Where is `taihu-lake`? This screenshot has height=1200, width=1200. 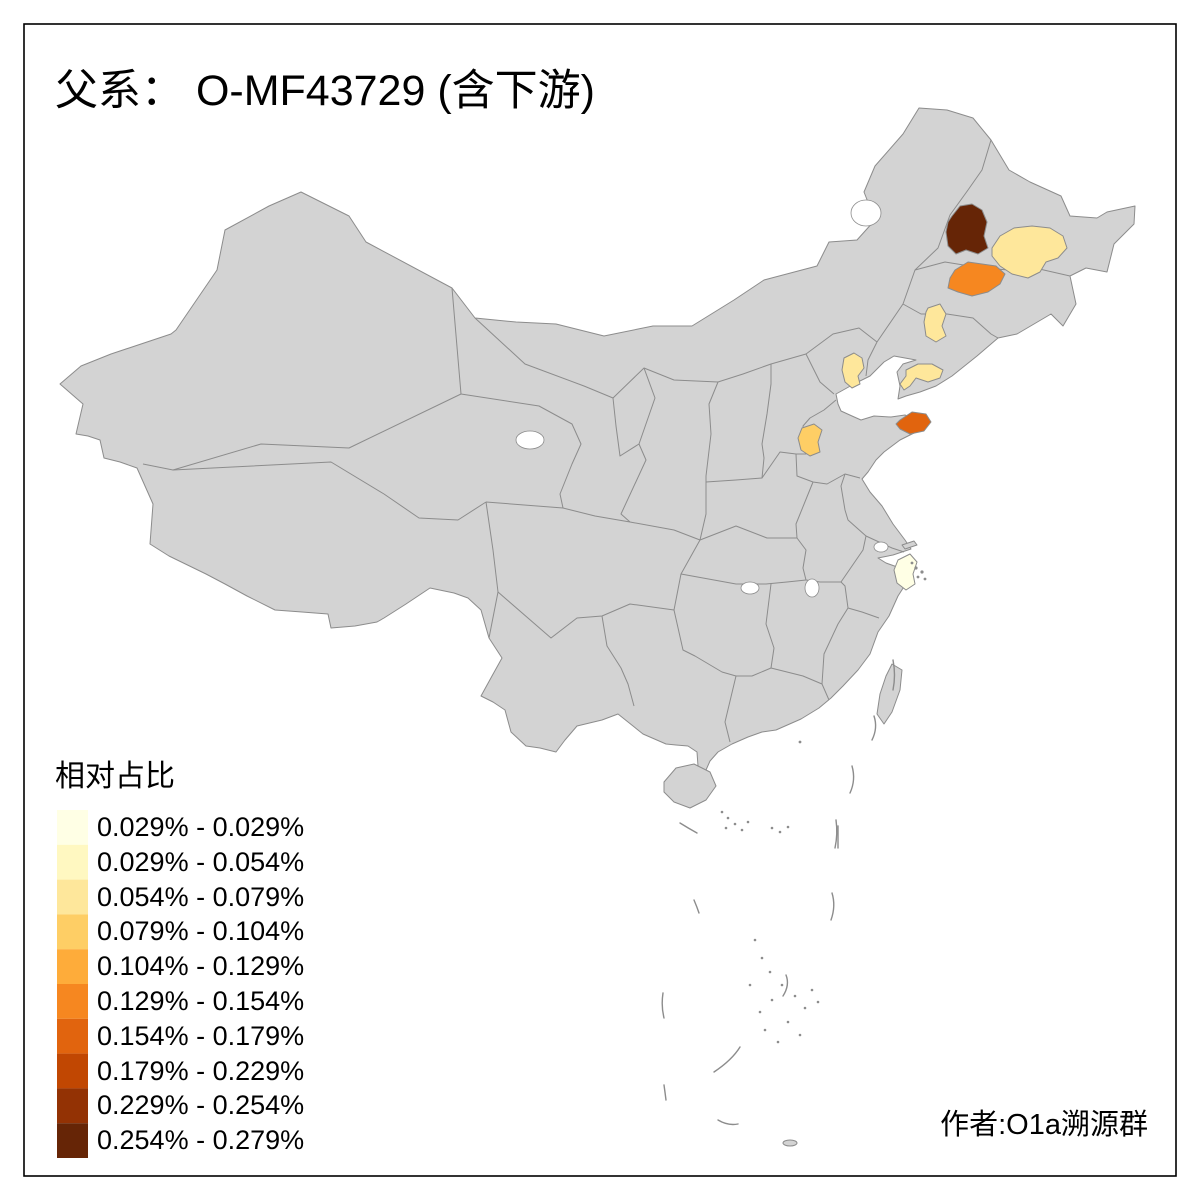 taihu-lake is located at coordinates (881, 547).